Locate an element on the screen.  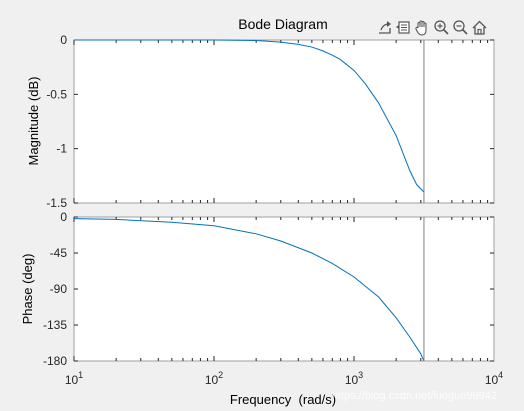
xtick-label: 10³ is located at coordinates (354, 378).